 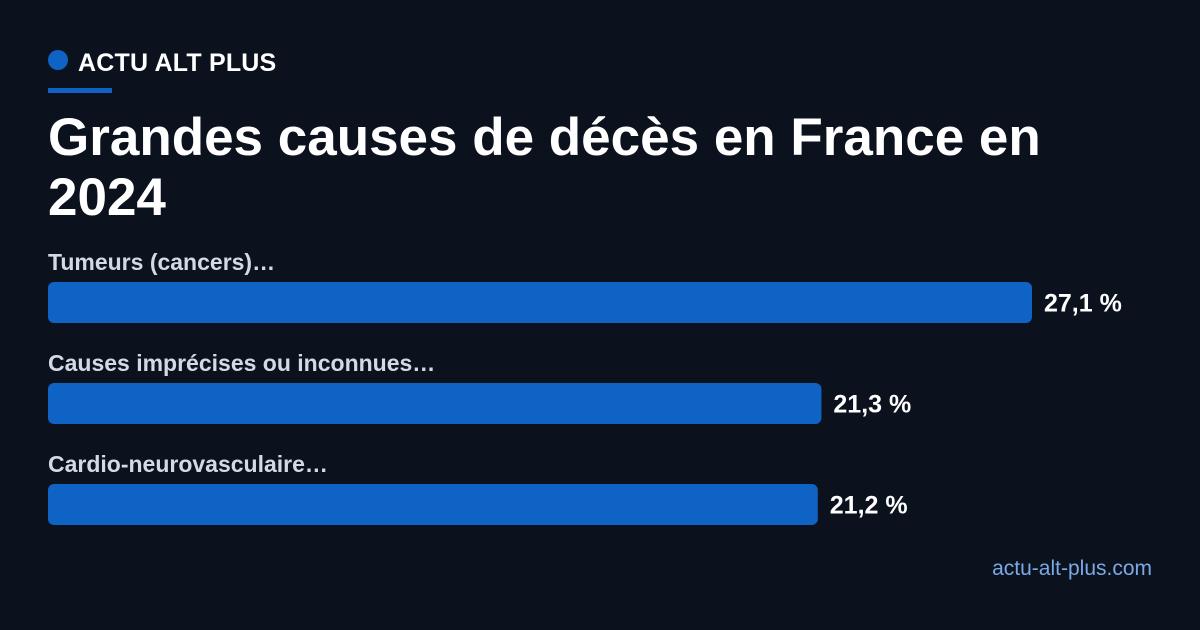 What do you see at coordinates (58, 60) in the screenshot?
I see `brand-dot-icon` at bounding box center [58, 60].